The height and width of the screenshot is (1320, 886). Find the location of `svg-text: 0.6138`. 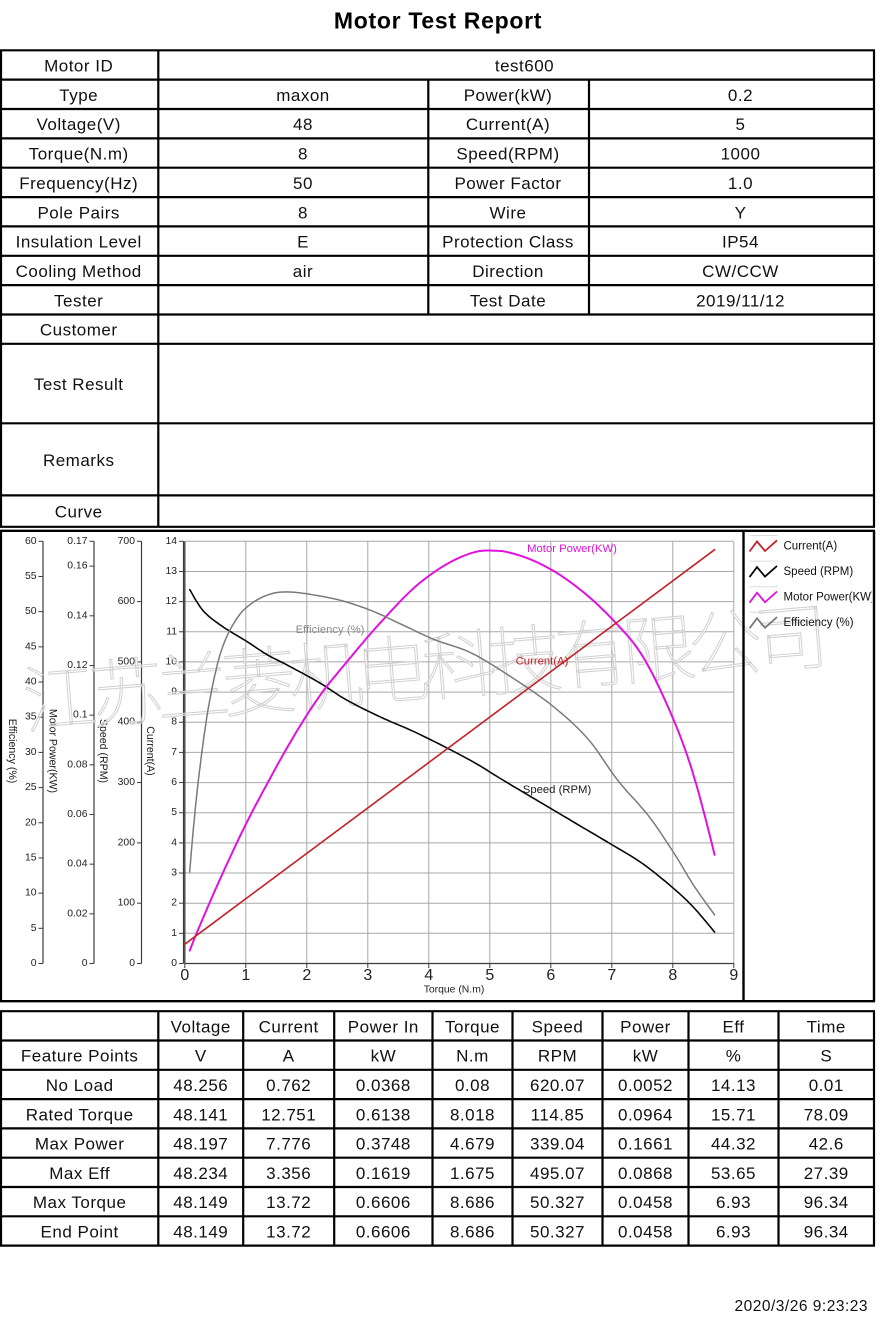

svg-text: 0.6138 is located at coordinates (383, 1114).